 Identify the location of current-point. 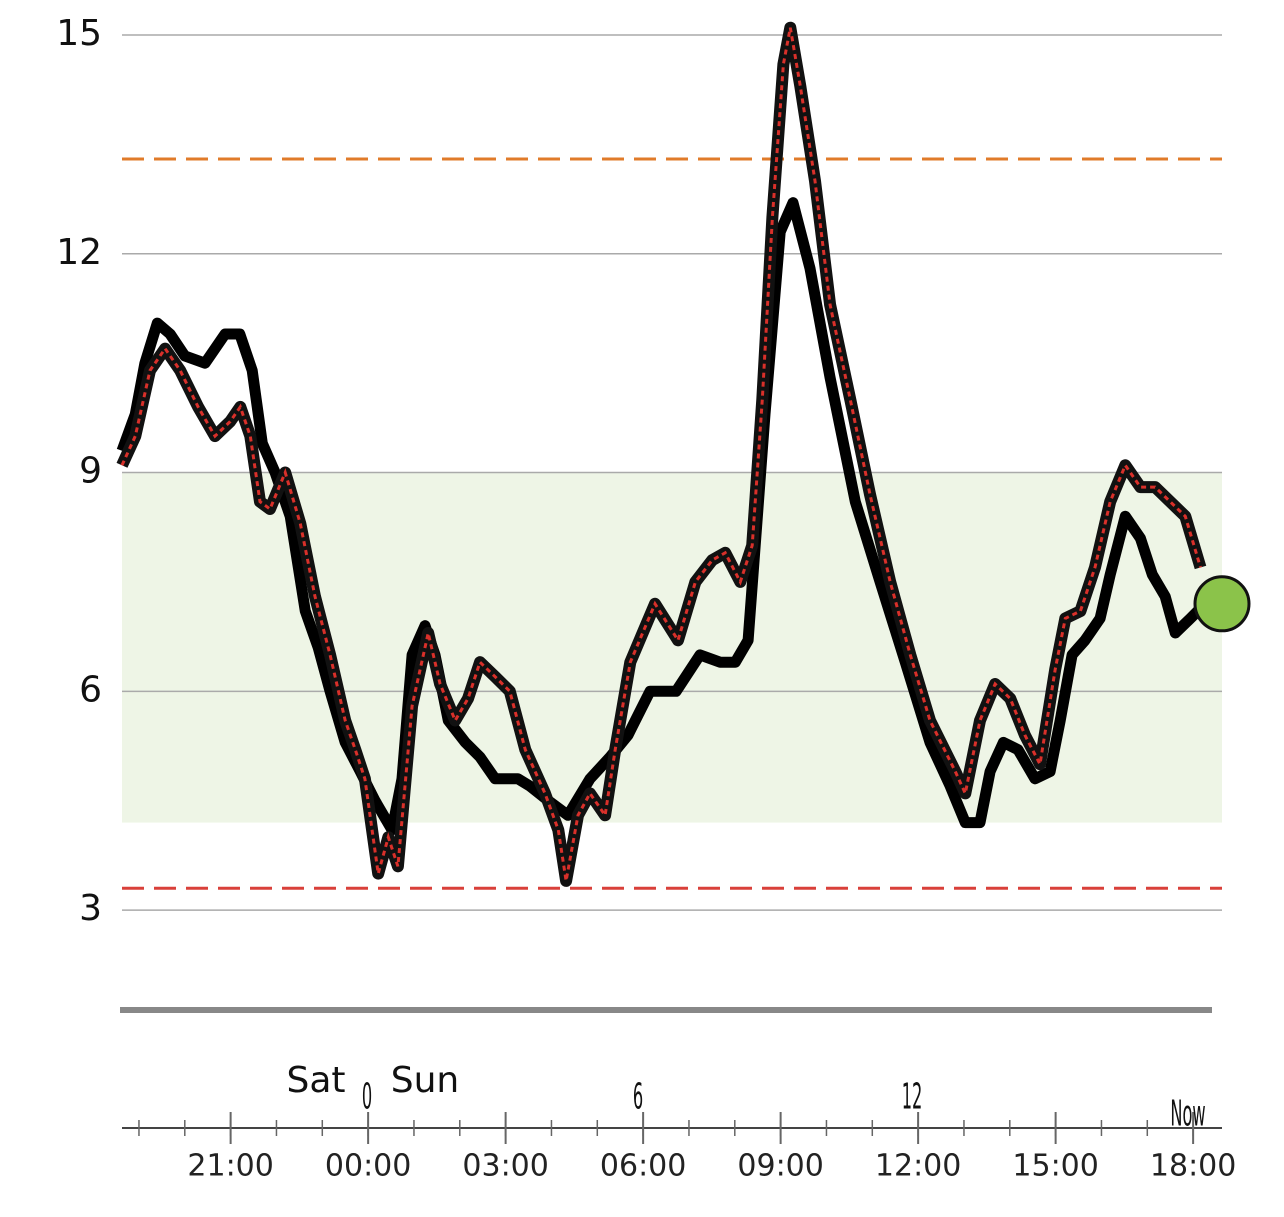
(1222, 604).